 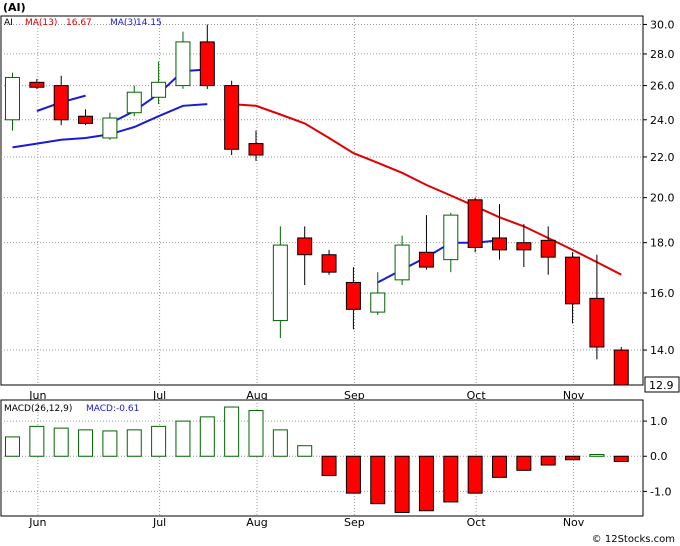 What do you see at coordinates (662, 86) in the screenshot?
I see `price-axis-label: 26.0` at bounding box center [662, 86].